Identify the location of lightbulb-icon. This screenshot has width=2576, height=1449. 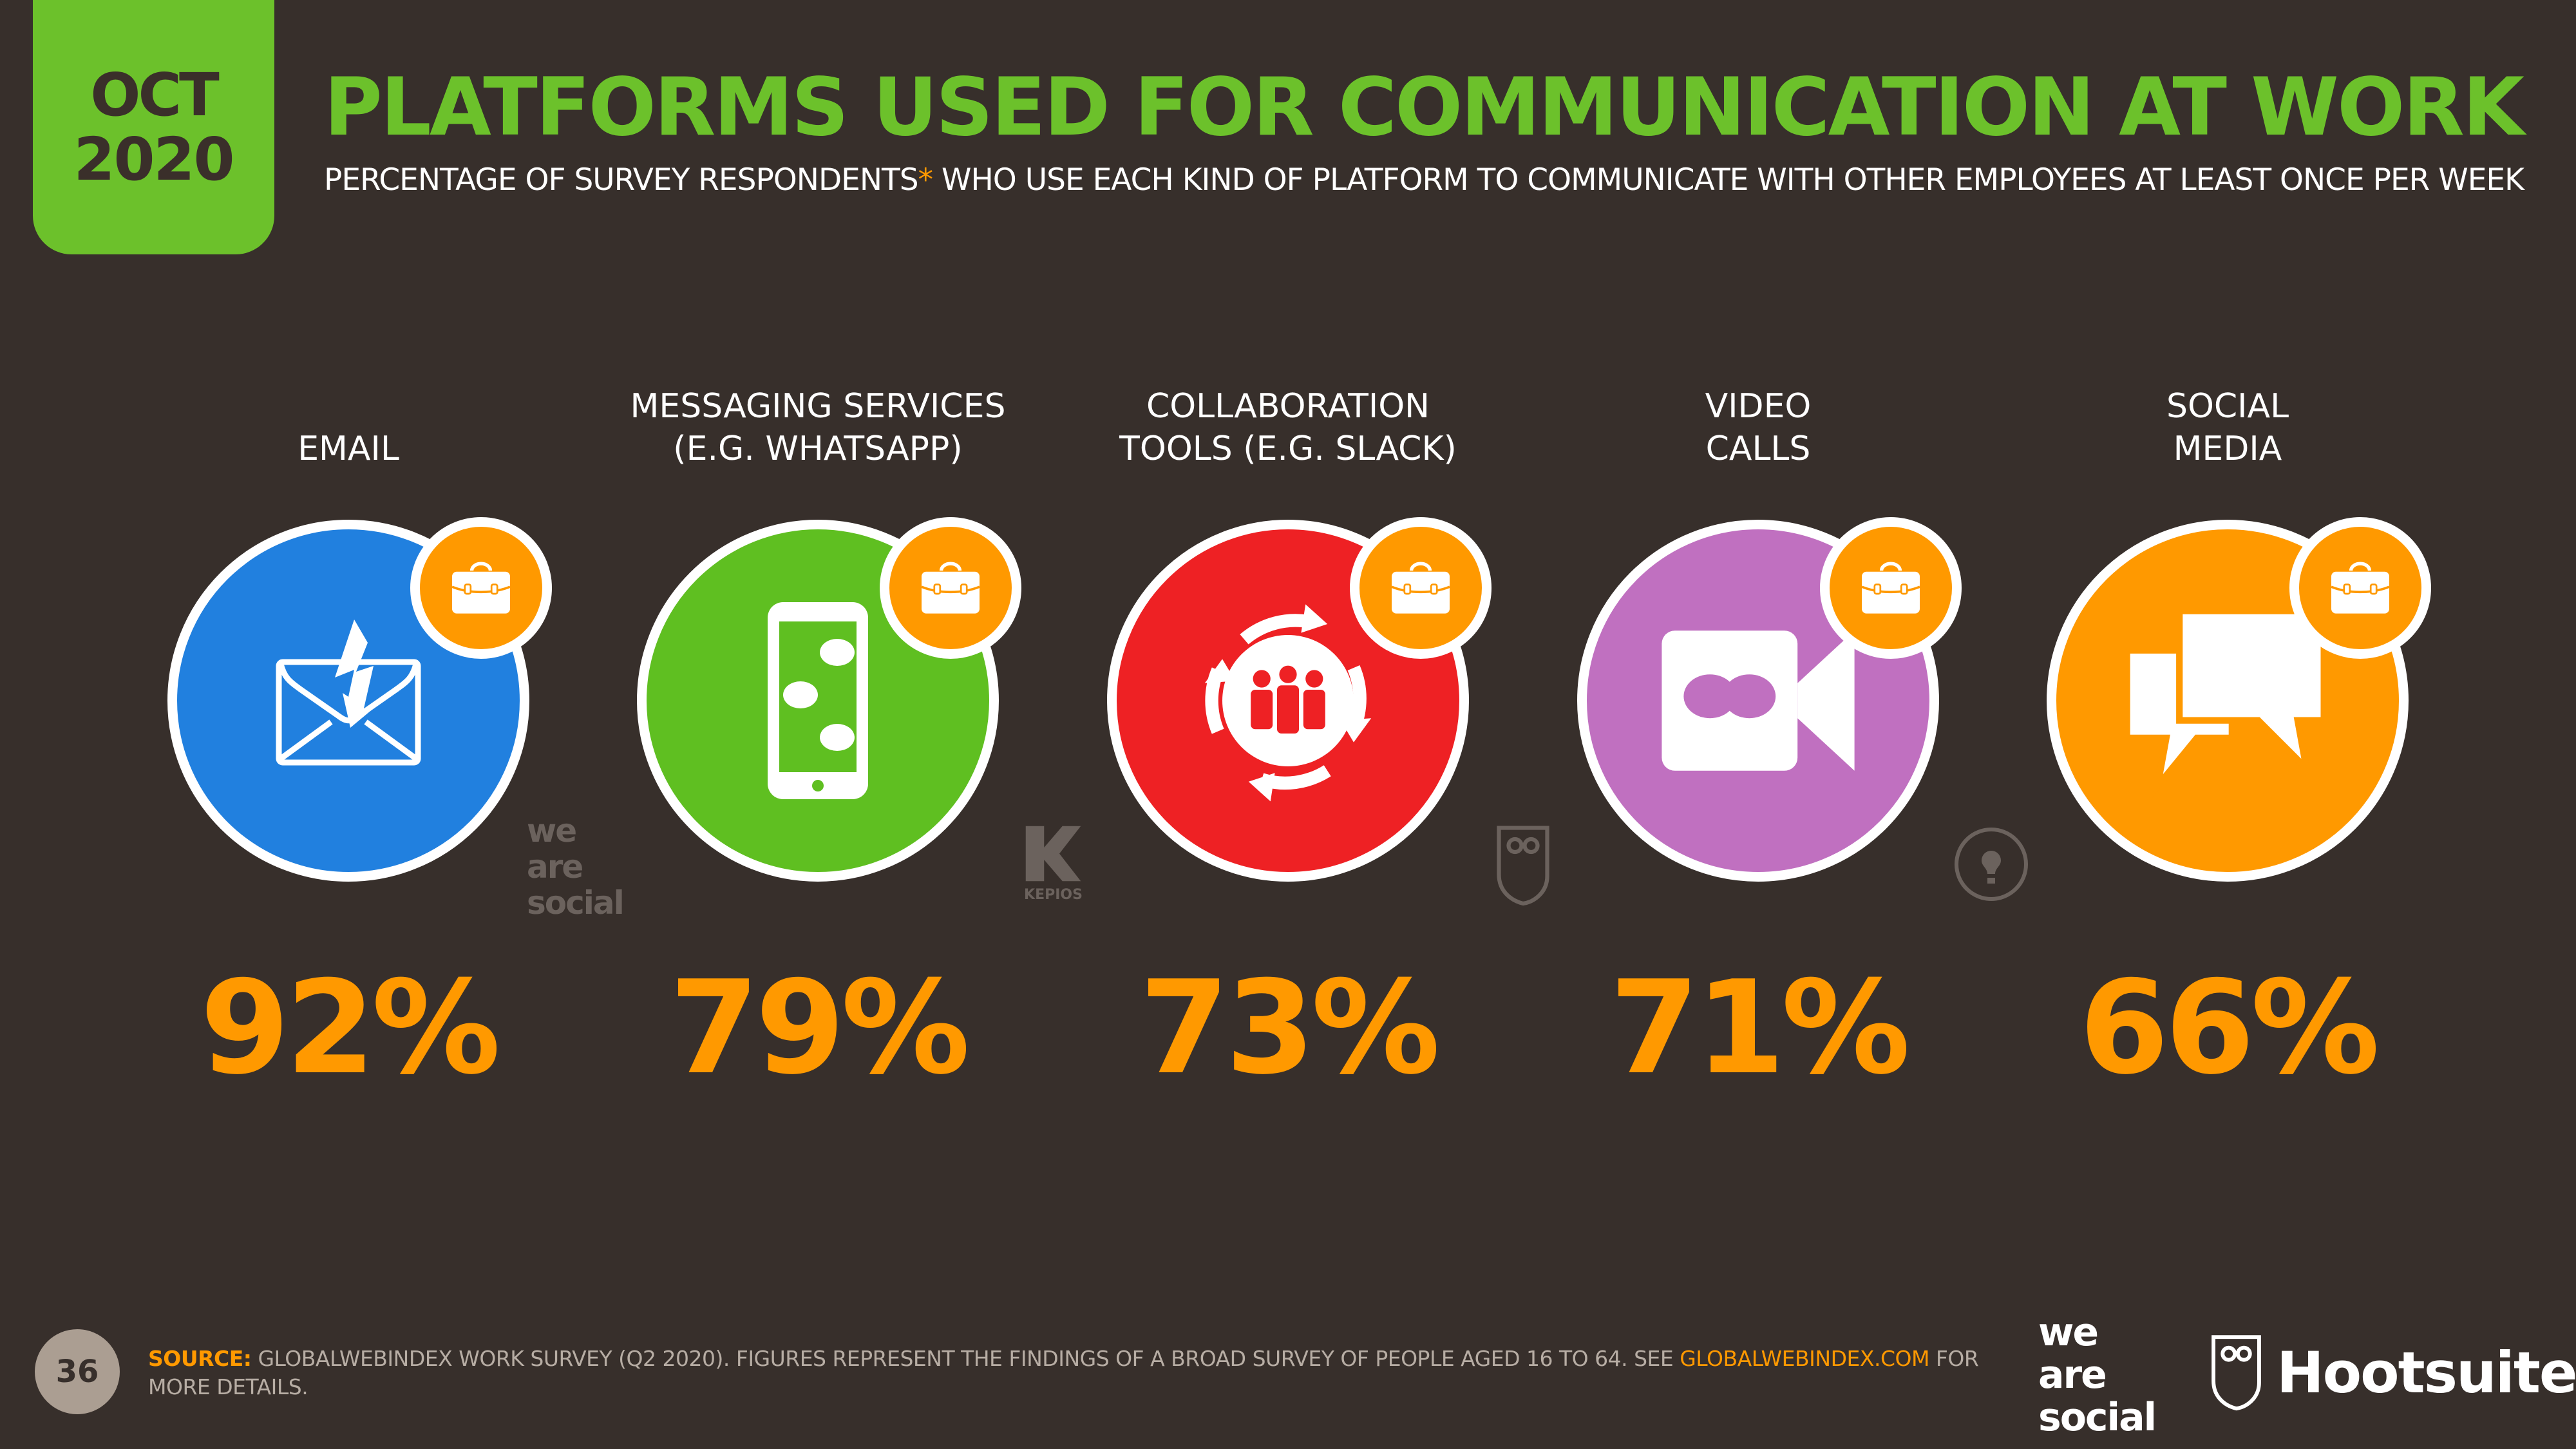
(1991, 865).